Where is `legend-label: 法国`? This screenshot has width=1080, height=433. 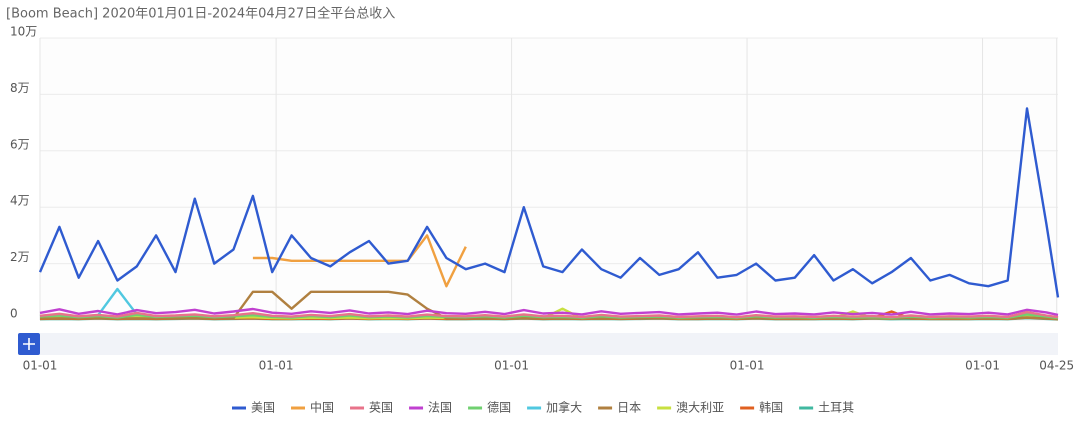 legend-label: 法国 is located at coordinates (440, 408).